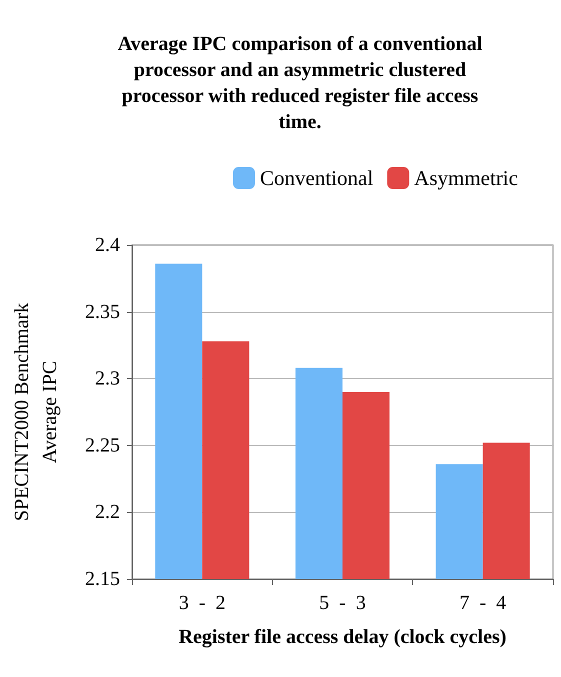 This screenshot has width=561, height=677. I want to click on y-tick-label: 2.2, so click(107, 512).